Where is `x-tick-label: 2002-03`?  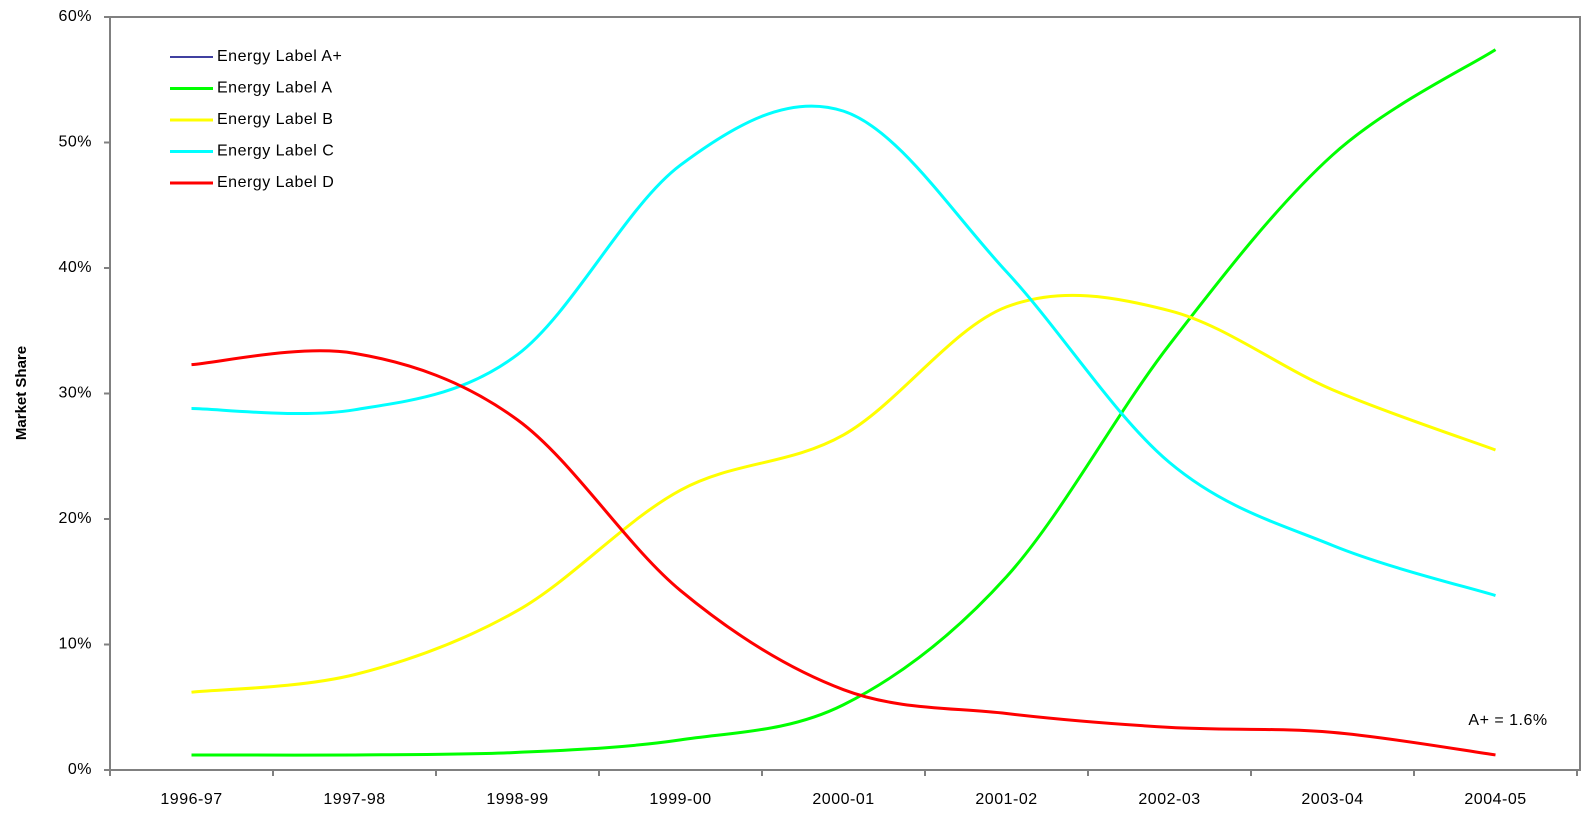 x-tick-label: 2002-03 is located at coordinates (1169, 799).